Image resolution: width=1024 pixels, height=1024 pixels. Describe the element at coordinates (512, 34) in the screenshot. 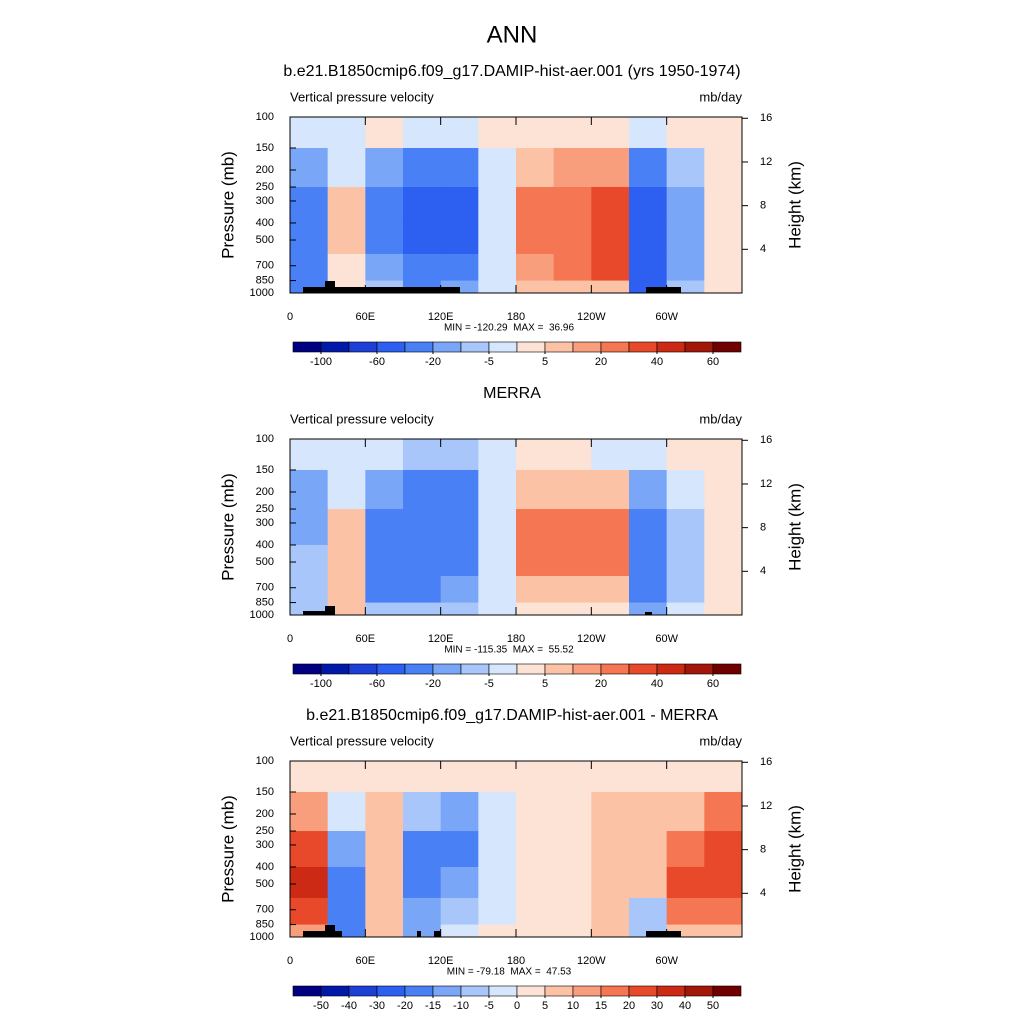

I see `figure-title: ANN` at that location.